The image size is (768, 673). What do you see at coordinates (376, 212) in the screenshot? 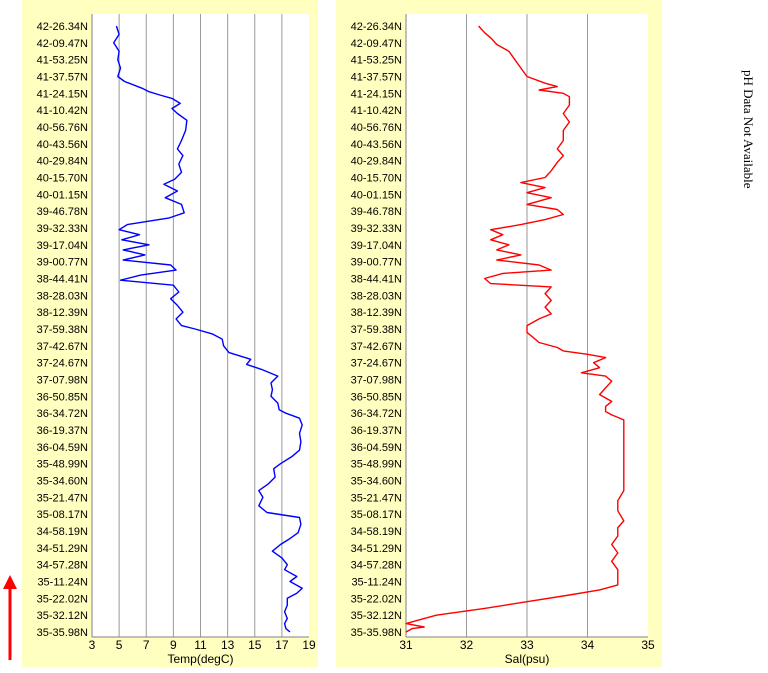
I see `sal-y-tick-label: 39-46.78N` at bounding box center [376, 212].